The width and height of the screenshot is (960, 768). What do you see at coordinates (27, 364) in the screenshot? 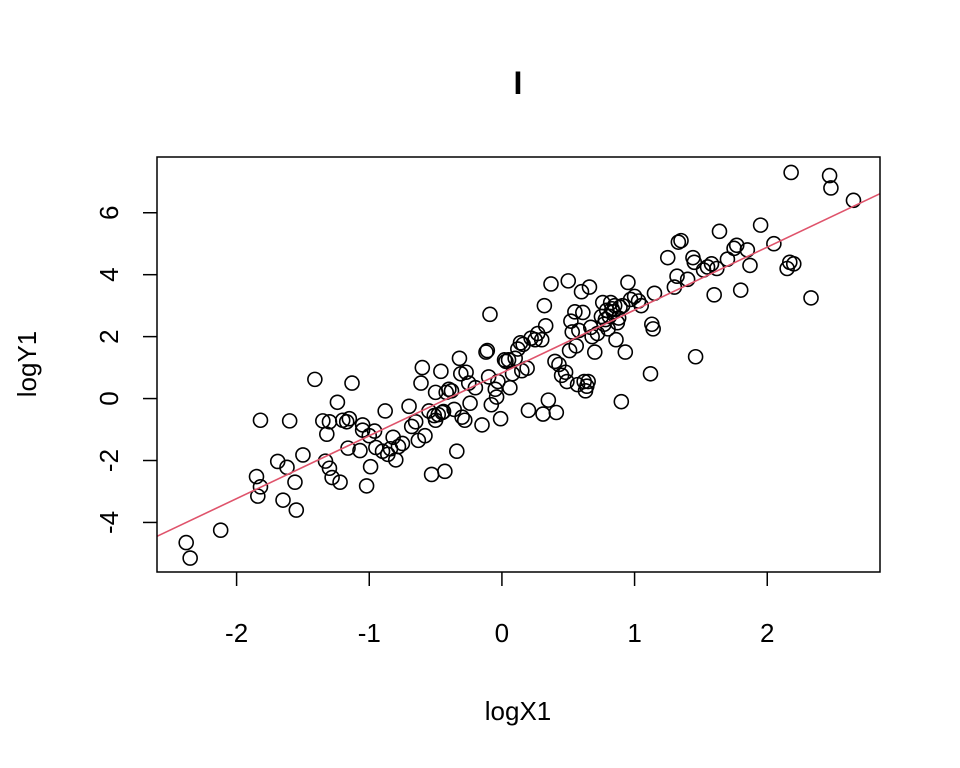
I see `y-axis-label: logY1` at bounding box center [27, 364].